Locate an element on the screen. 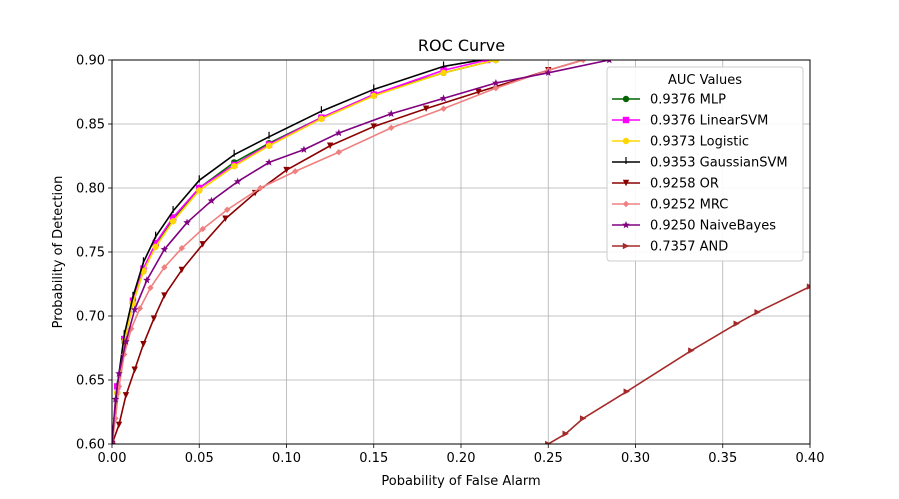  y-tick-label: 0.65 is located at coordinates (90, 381).